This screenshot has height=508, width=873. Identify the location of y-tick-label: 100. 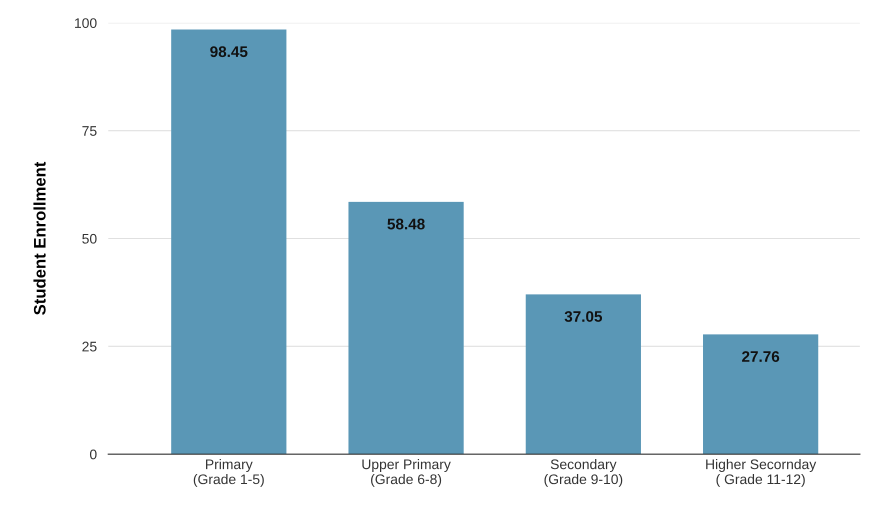
(86, 23).